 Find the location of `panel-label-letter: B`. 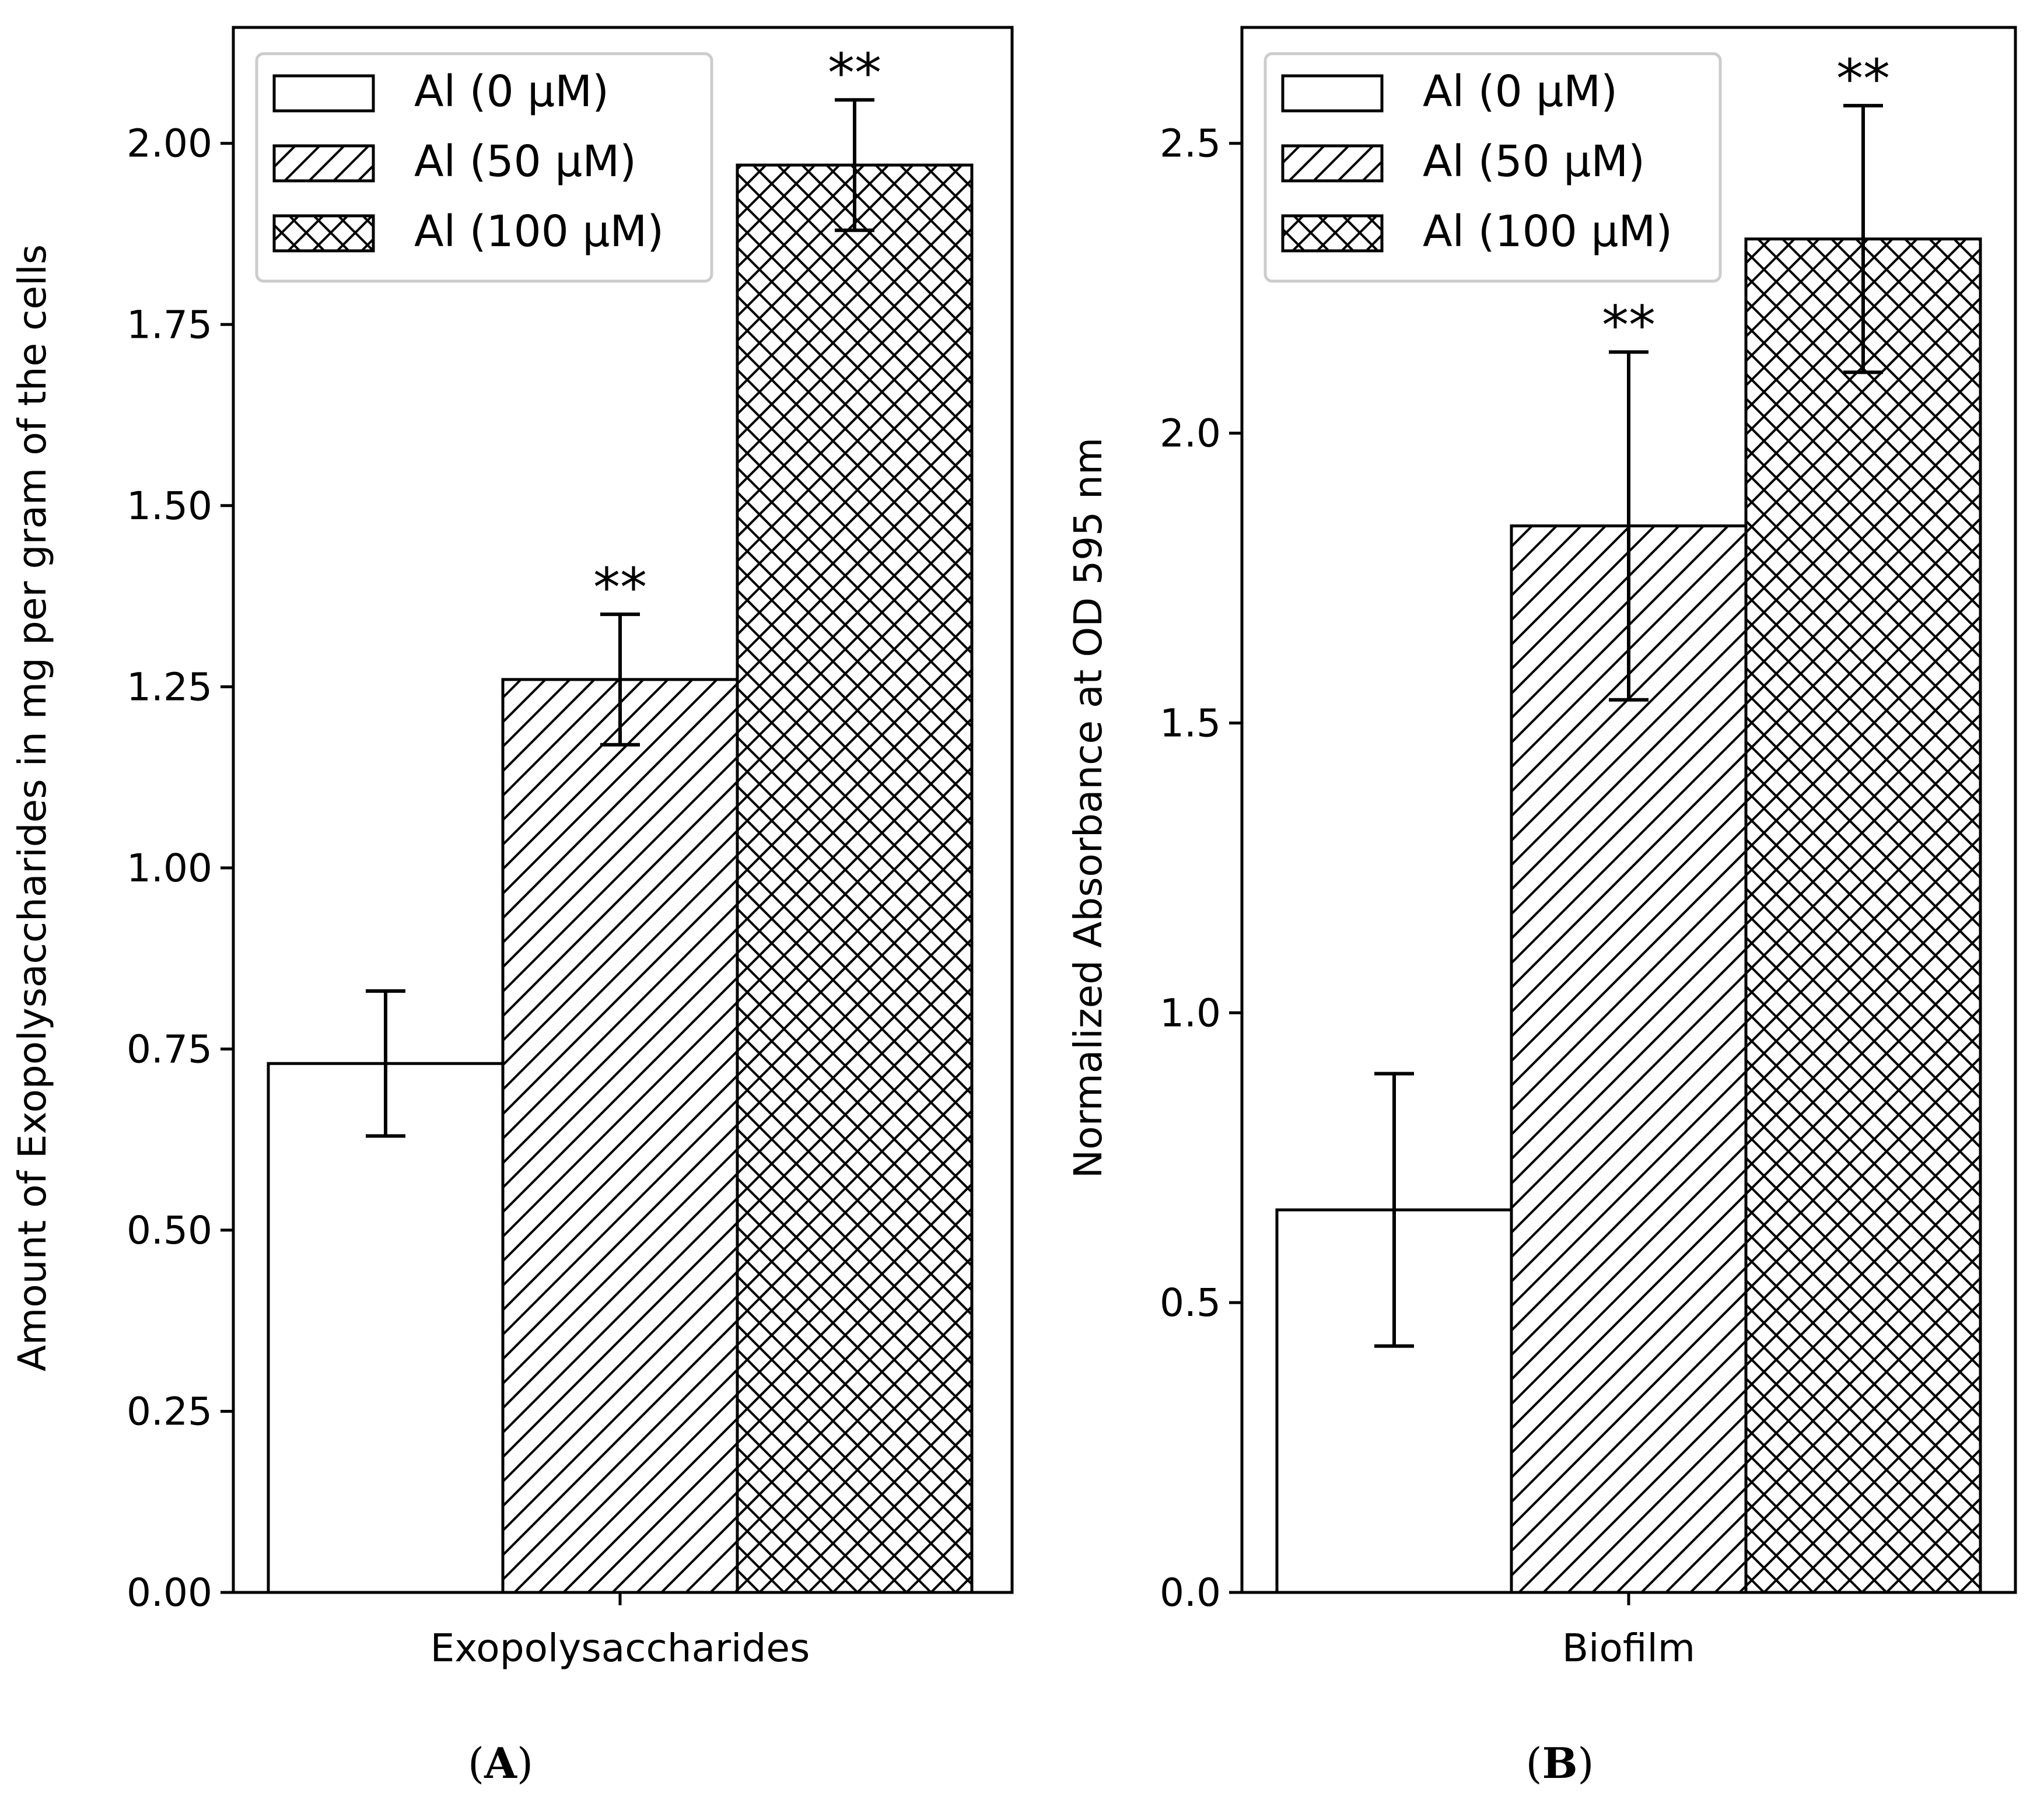

panel-label-letter: B is located at coordinates (1560, 1763).